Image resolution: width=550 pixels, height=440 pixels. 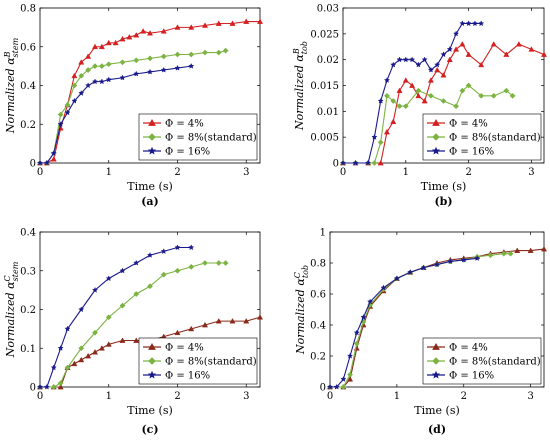 What do you see at coordinates (28, 47) in the screenshot?
I see `y-tick-label: 0.6` at bounding box center [28, 47].